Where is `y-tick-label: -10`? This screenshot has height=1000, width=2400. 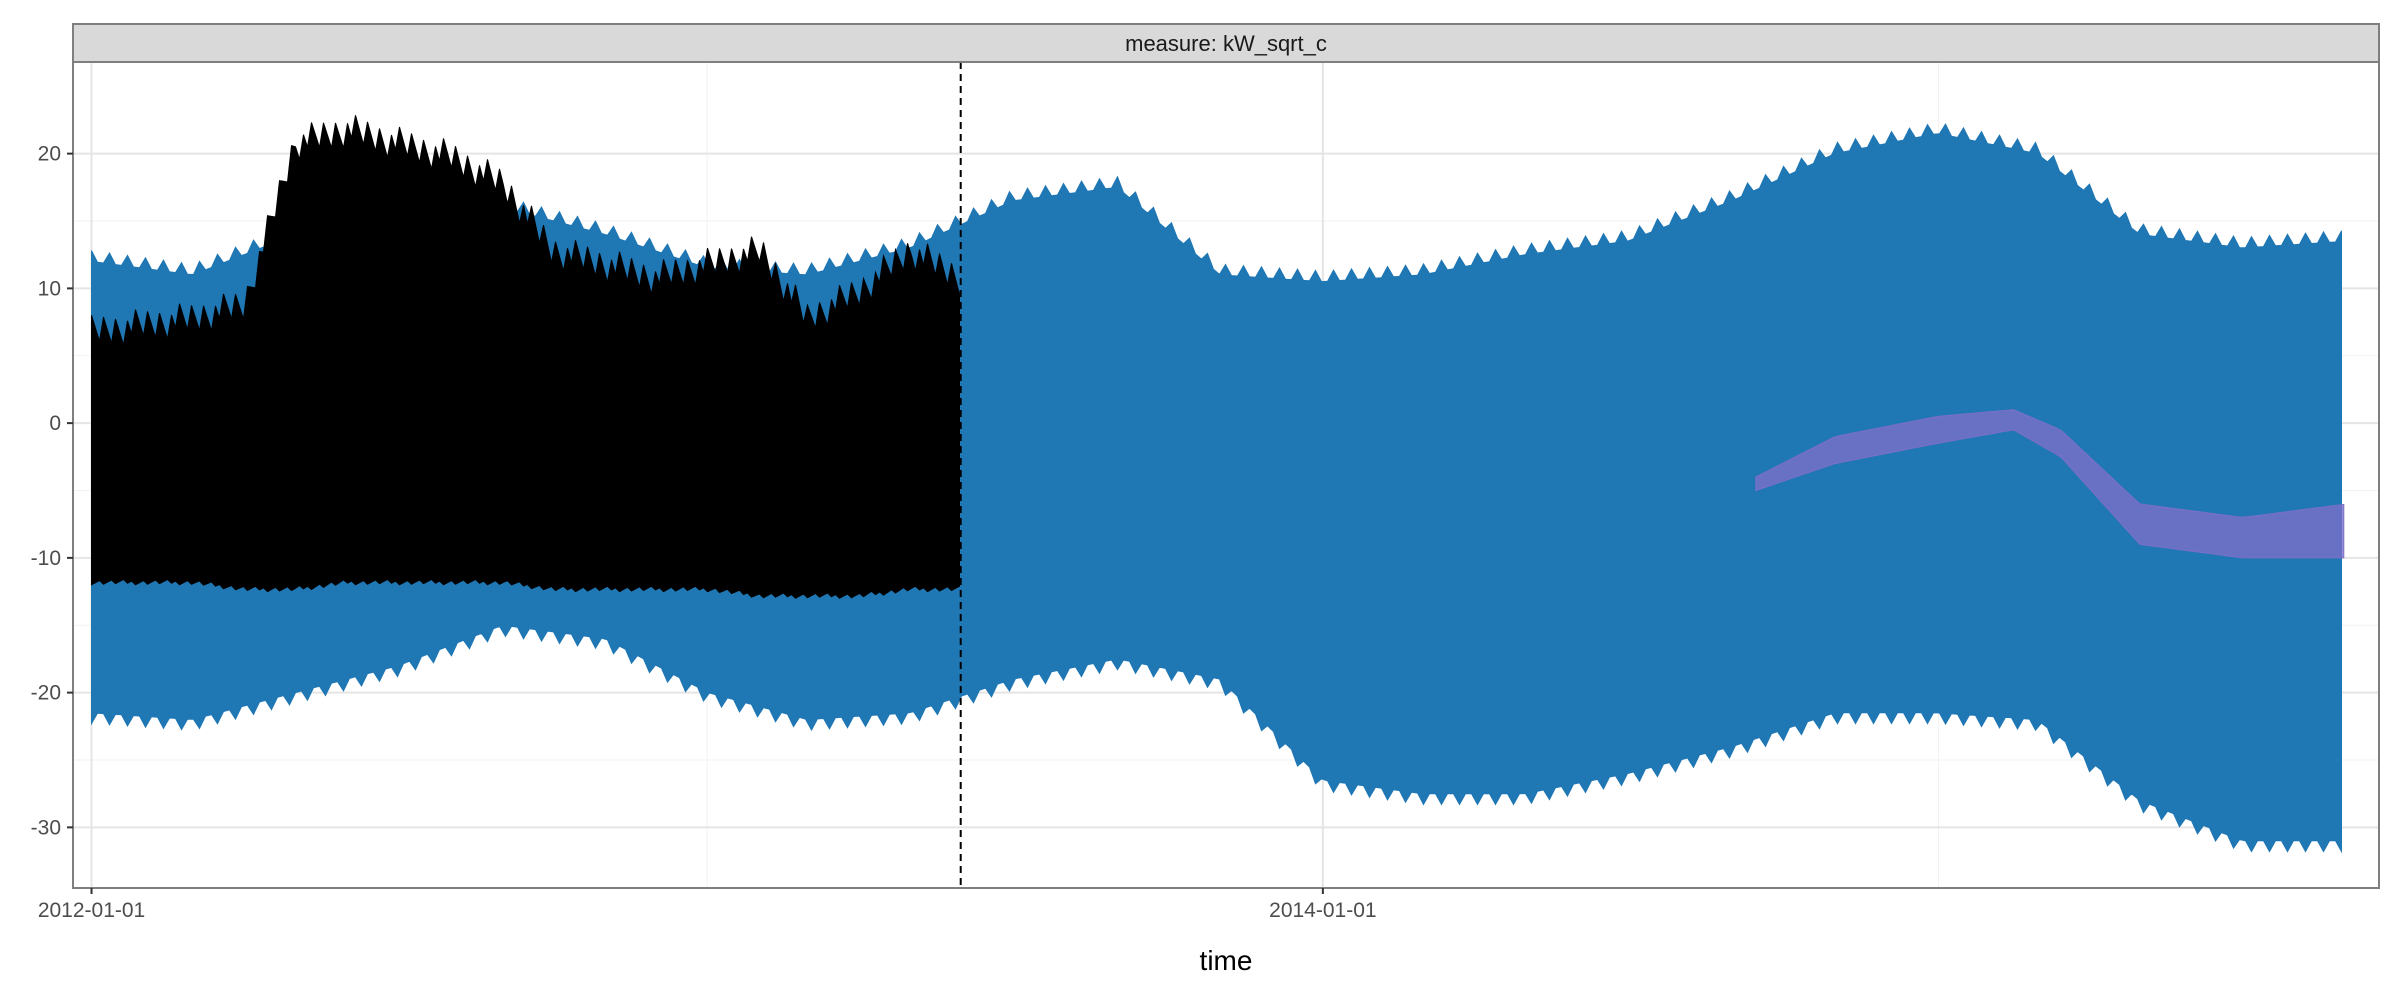
y-tick-label: -10 is located at coordinates (46, 558).